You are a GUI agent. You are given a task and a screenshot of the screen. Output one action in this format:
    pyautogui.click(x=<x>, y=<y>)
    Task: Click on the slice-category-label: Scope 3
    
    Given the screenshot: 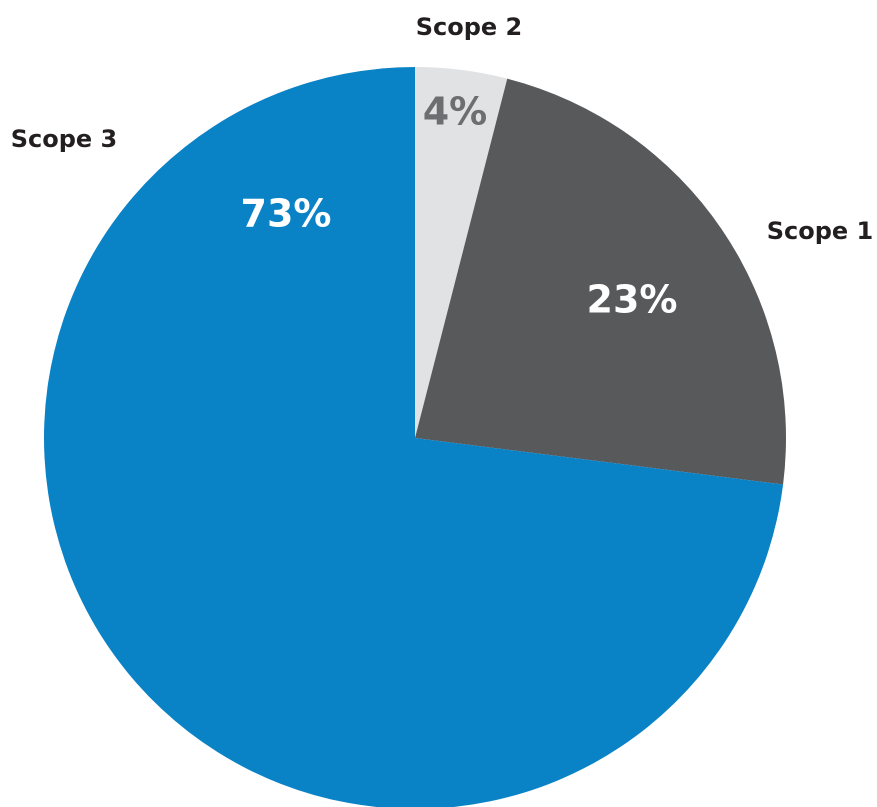 What is the action you would take?
    pyautogui.click(x=64, y=139)
    